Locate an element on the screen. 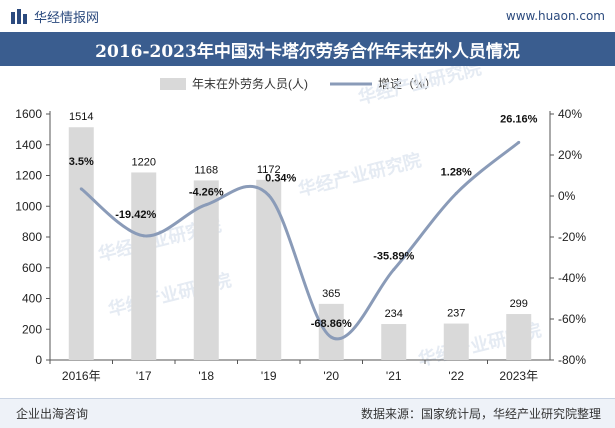  footer: 企业出海咨询 数据来源：国家统计局，华经产业研究院整理 is located at coordinates (307, 413).